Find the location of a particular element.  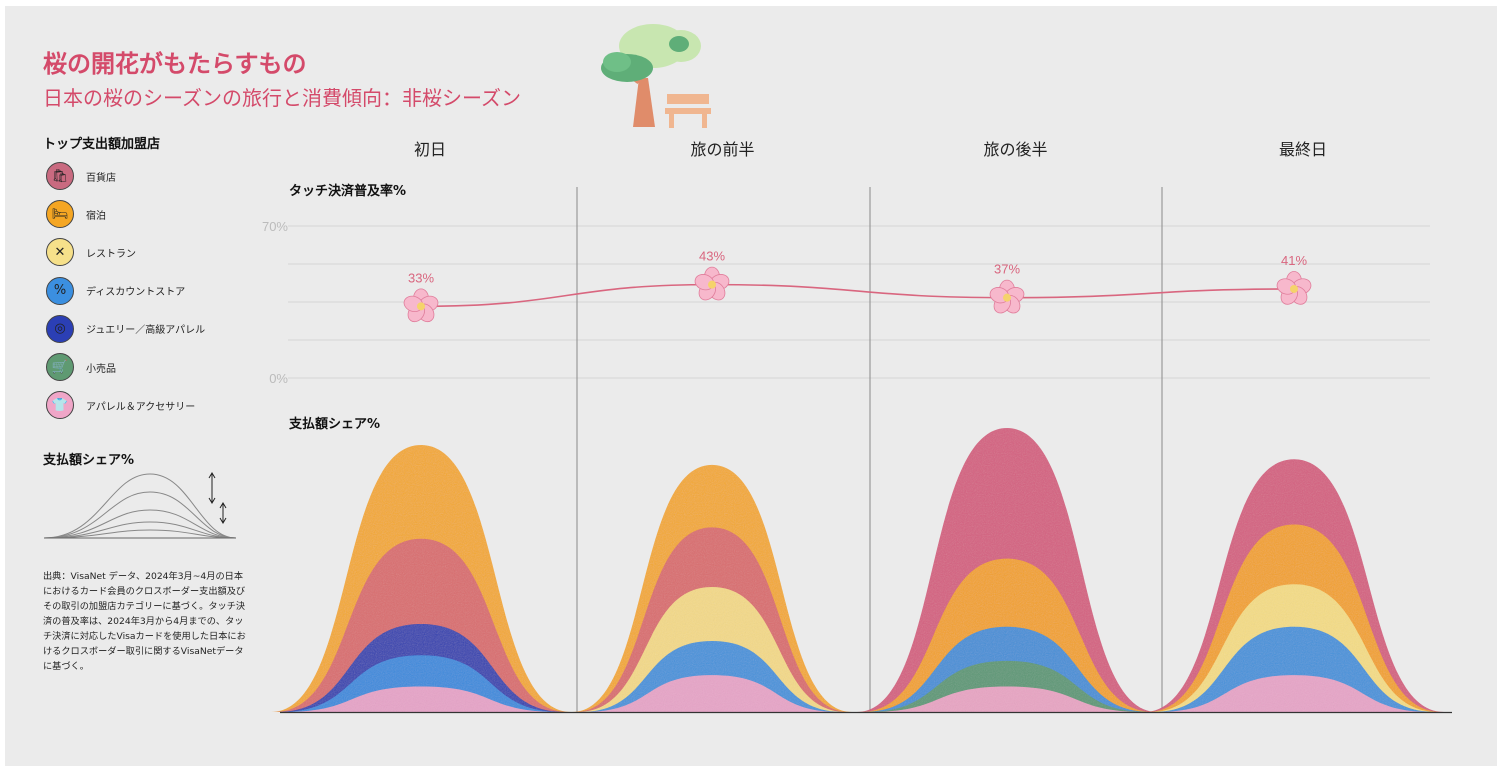

ring-icon: ◎ is located at coordinates (60, 328).